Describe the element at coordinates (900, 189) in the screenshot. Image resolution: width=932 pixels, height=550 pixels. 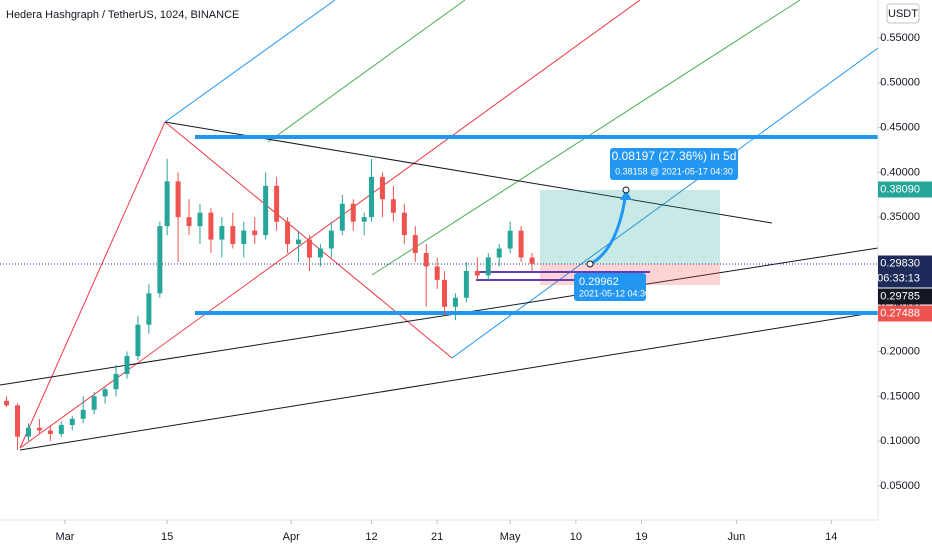
I see `price-tag-label: 0.38090` at that location.